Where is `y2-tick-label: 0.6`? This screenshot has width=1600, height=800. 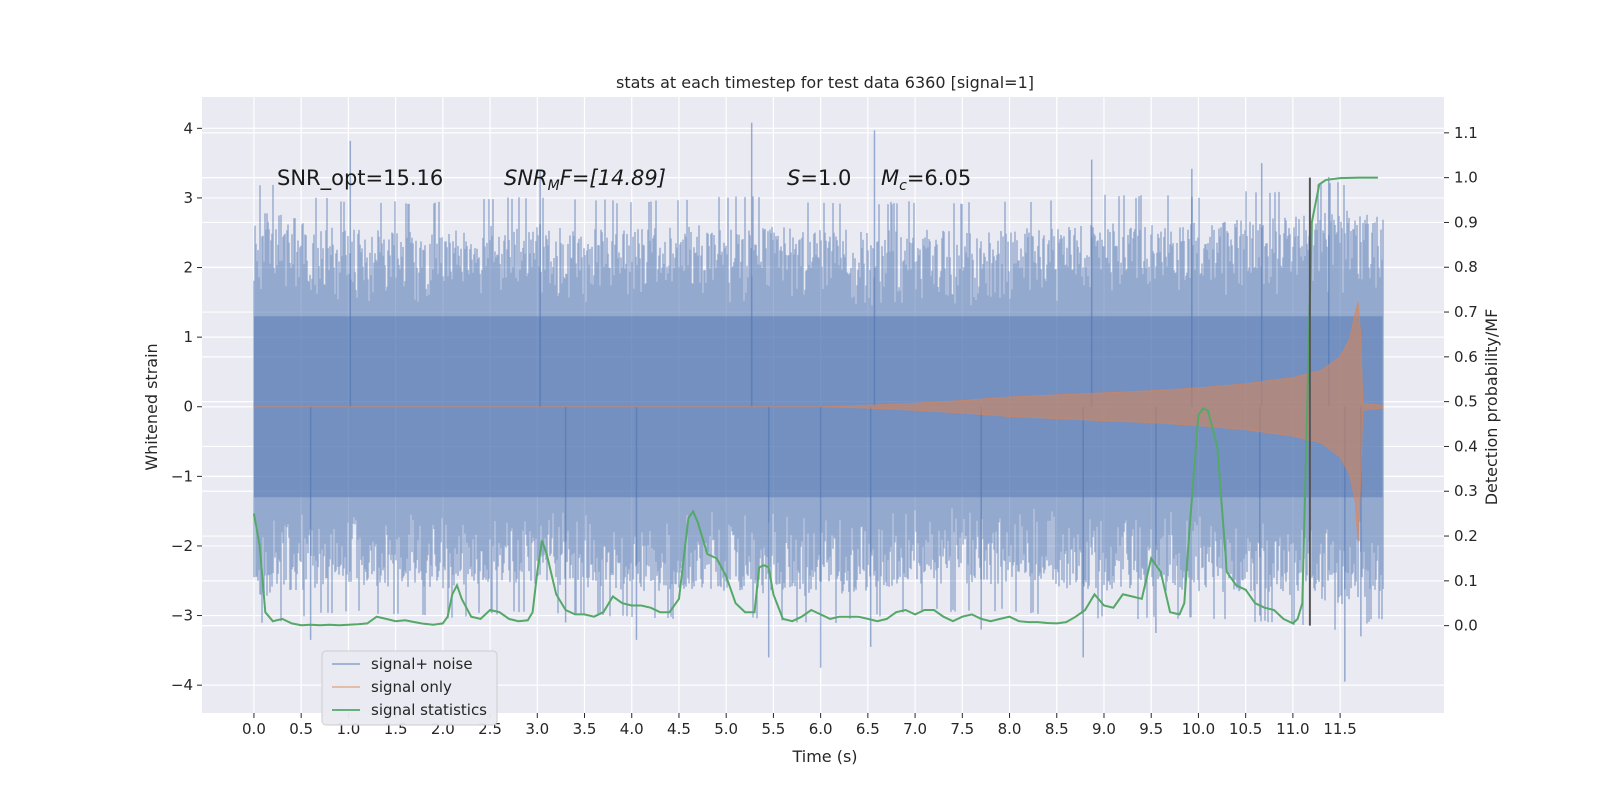
y2-tick-label: 0.6 is located at coordinates (1466, 357).